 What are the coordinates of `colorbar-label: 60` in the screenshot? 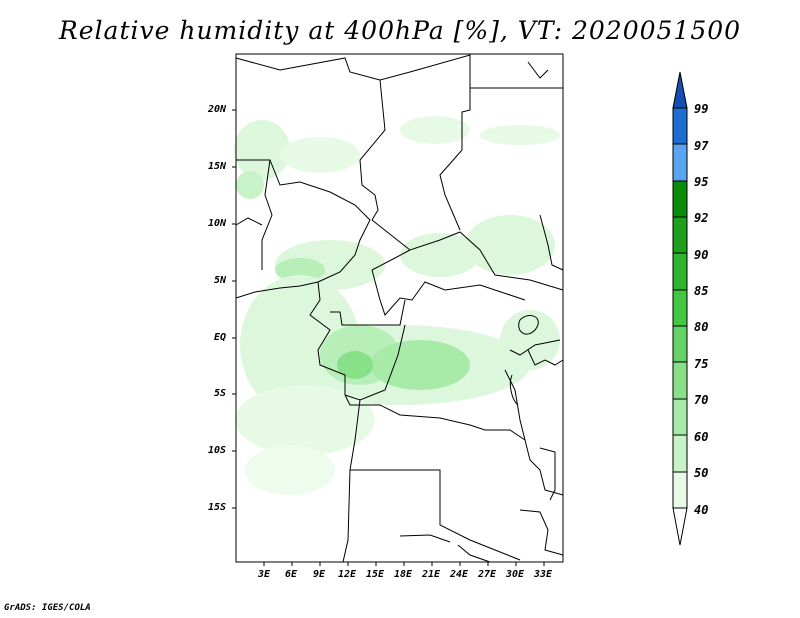 It's located at (701, 437).